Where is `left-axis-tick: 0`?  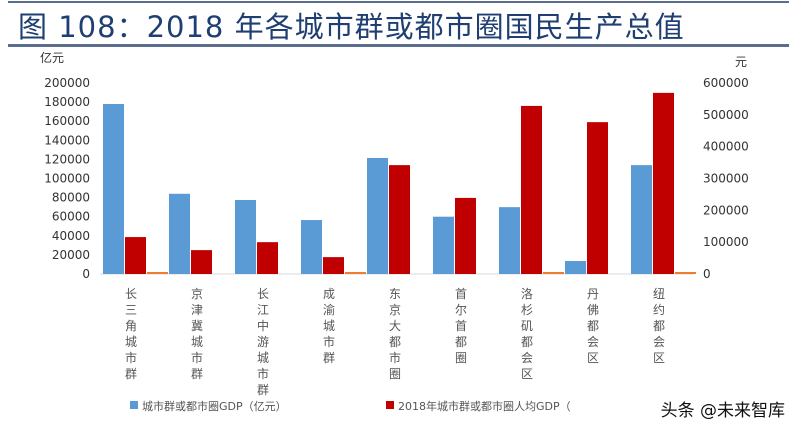 left-axis-tick: 0 is located at coordinates (86, 274).